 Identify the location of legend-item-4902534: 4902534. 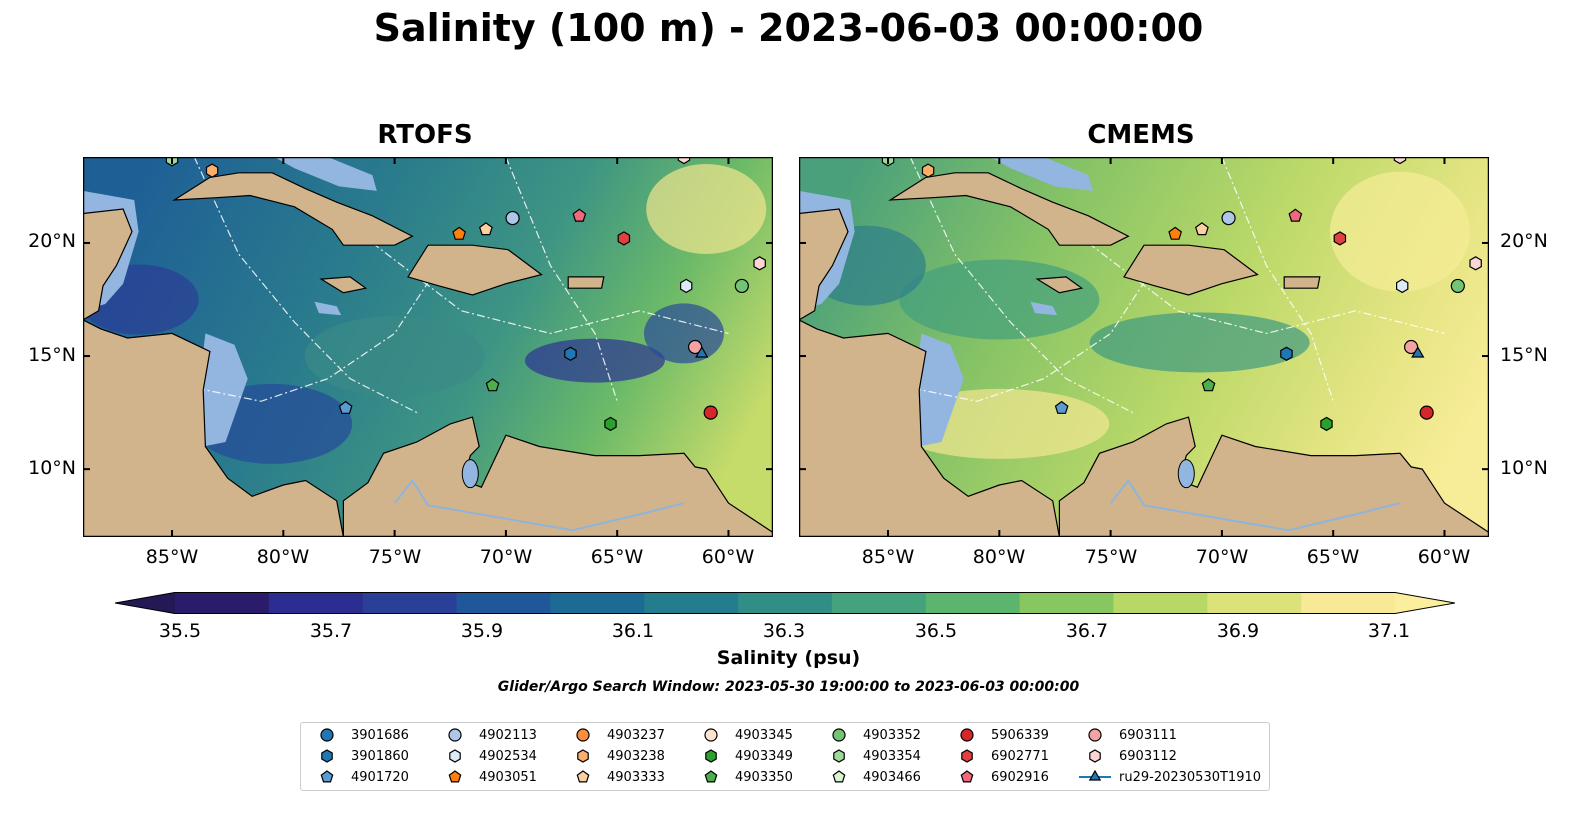
(486, 756).